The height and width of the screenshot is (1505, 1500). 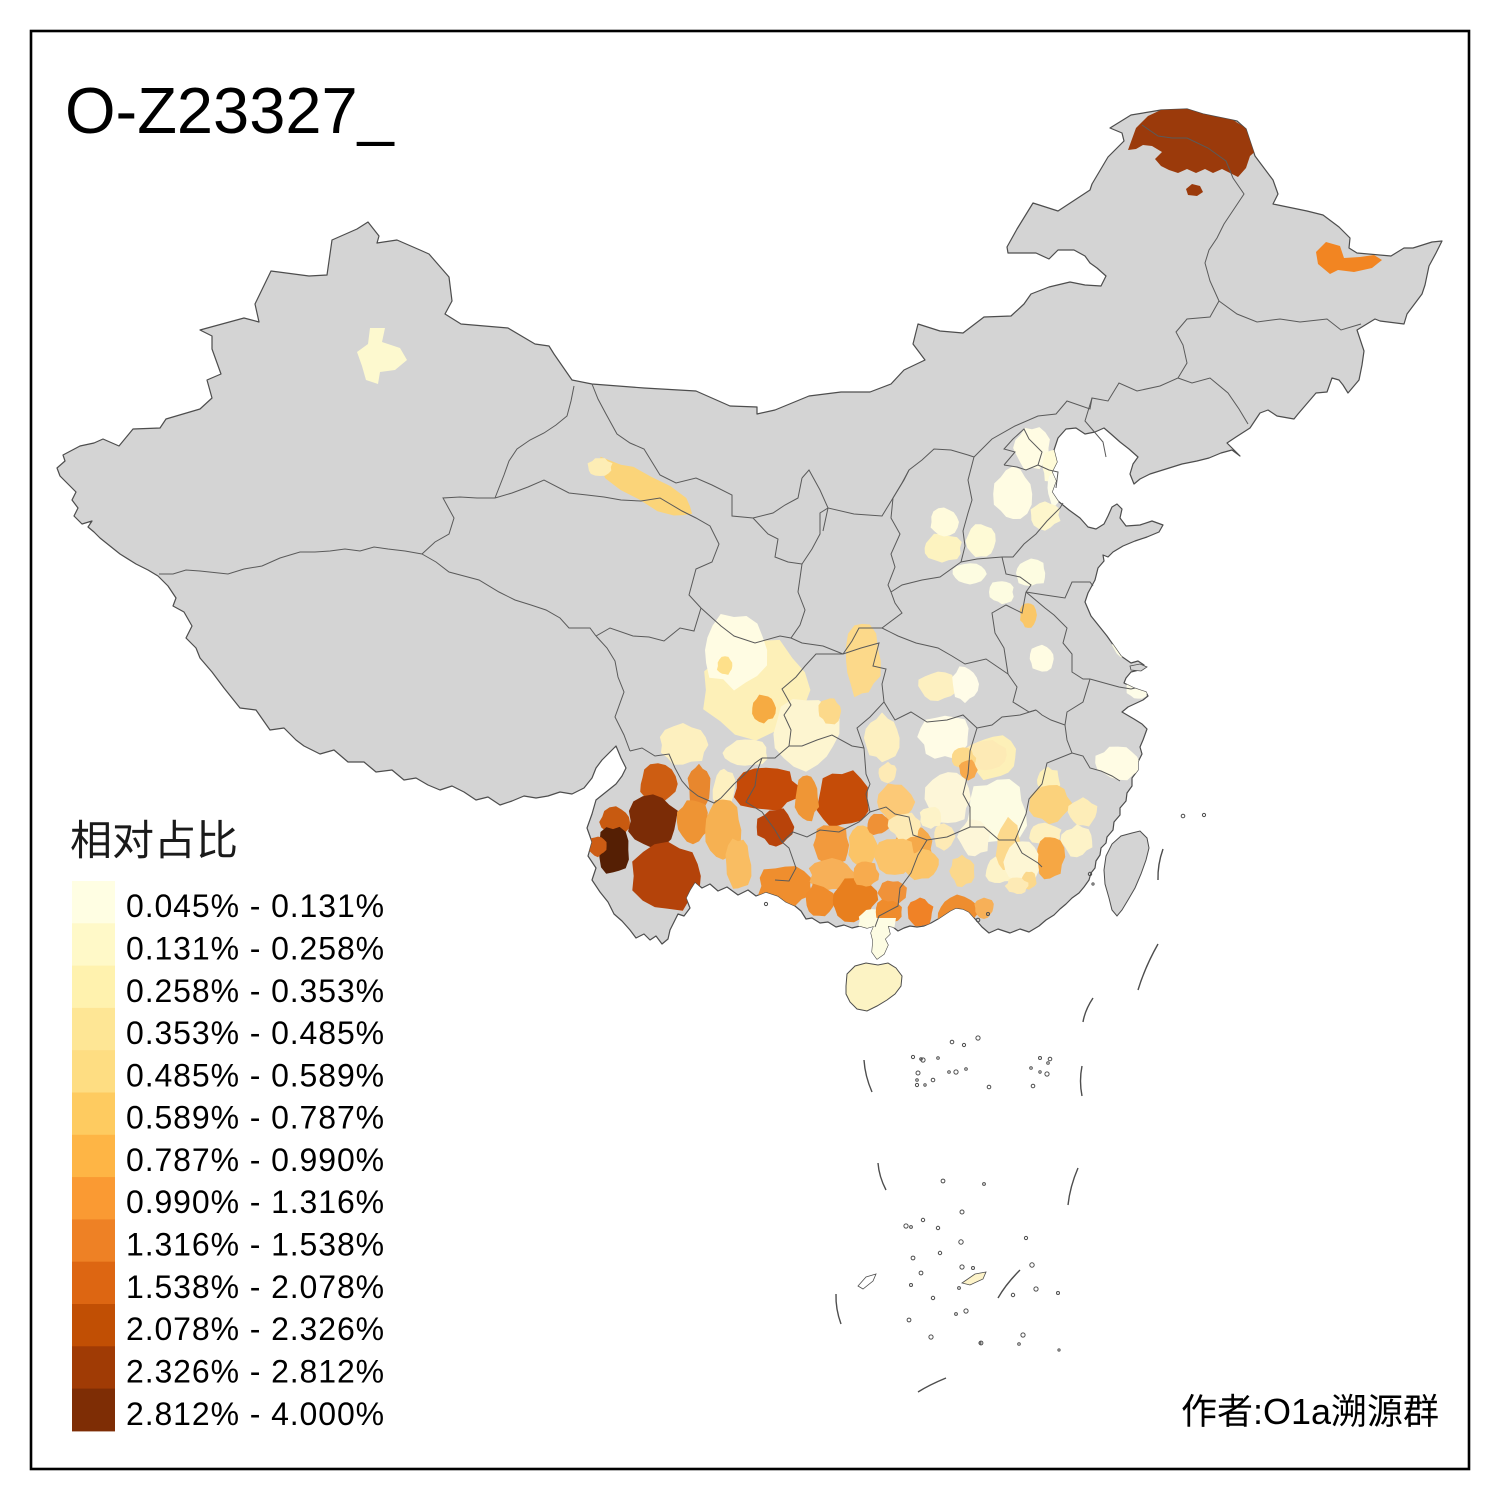 I want to click on svg-text: 1.316% - 1.538%, so click(x=255, y=1245).